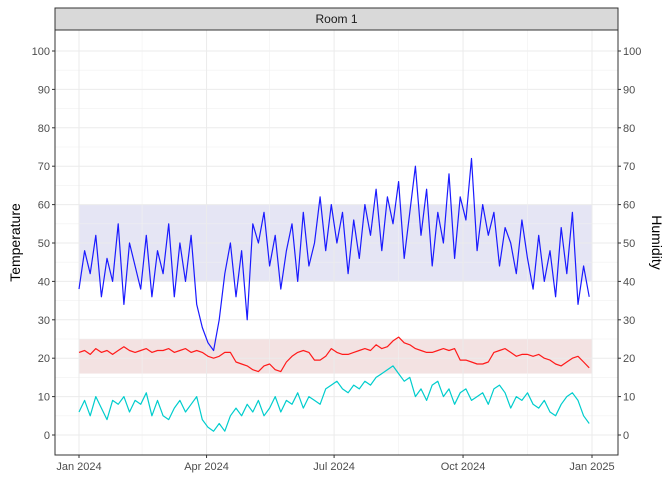 This screenshot has width=672, height=485. I want to click on x-tick-label: Apr 2024, so click(206, 467).